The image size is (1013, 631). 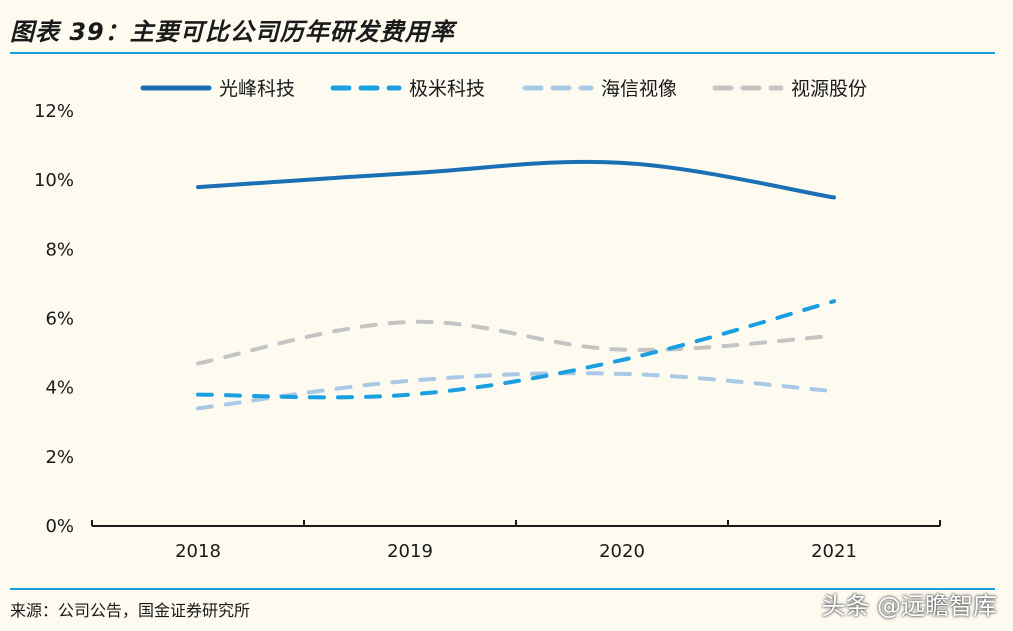 I want to click on y-tick-label: 12%, so click(x=54, y=111).